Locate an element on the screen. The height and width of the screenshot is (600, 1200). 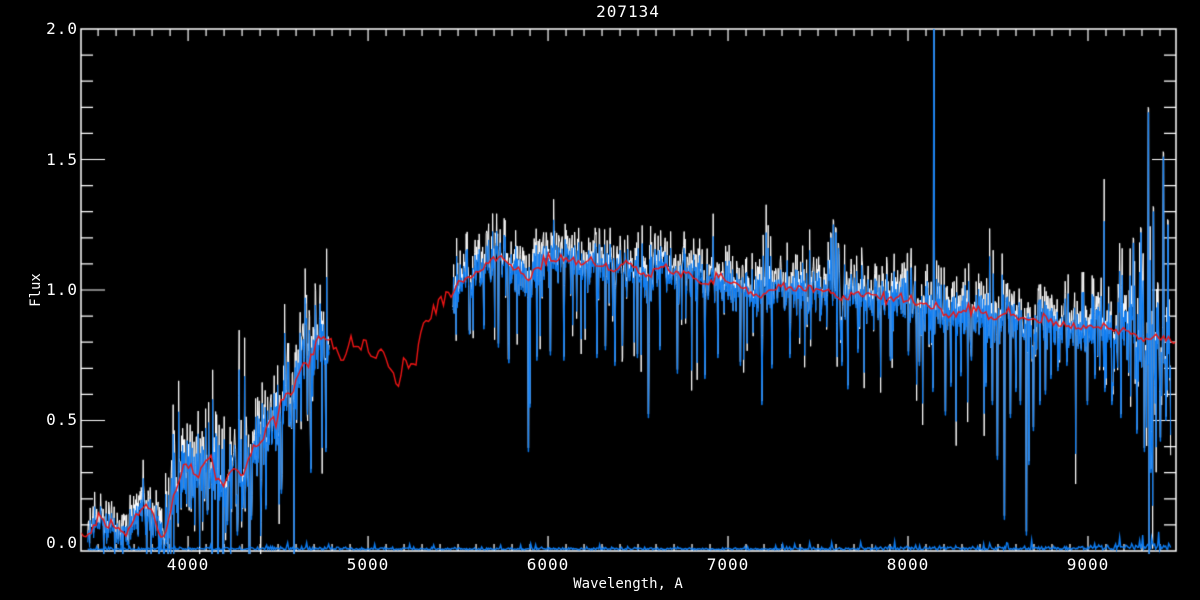
y-tick-label-2.0: 2.0 is located at coordinates (62, 28).